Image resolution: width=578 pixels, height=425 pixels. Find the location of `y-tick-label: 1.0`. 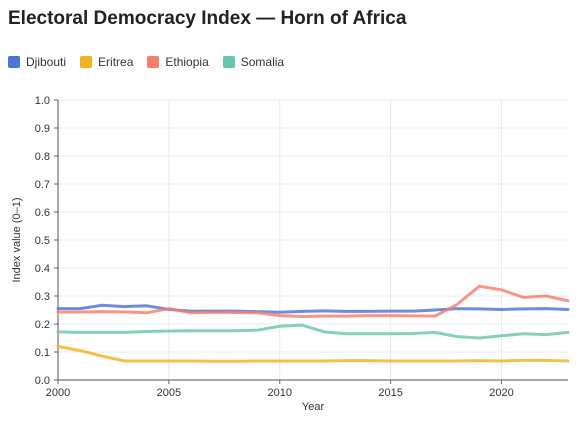

y-tick-label: 1.0 is located at coordinates (42, 101).